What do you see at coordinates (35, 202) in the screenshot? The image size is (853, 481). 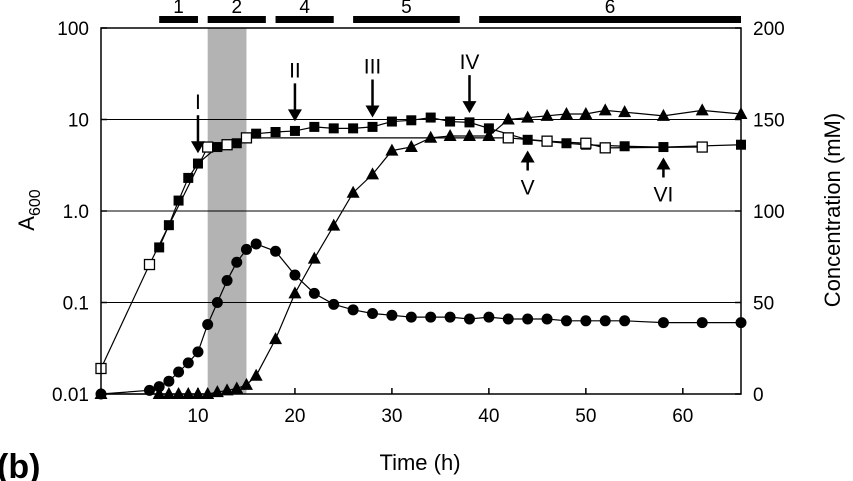 I see `y-left-axis-title-sub: 600` at bounding box center [35, 202].